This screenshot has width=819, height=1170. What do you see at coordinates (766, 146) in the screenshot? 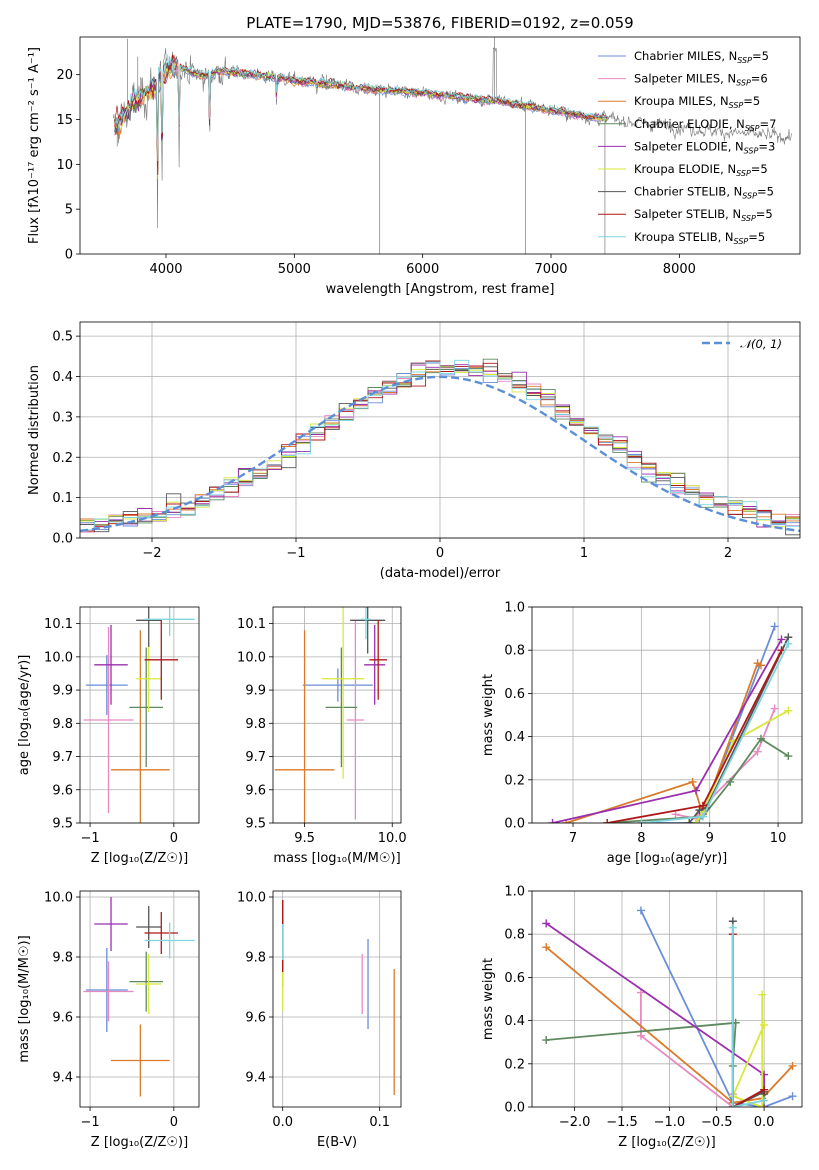
I see `legend-nssp-value: =3` at bounding box center [766, 146].